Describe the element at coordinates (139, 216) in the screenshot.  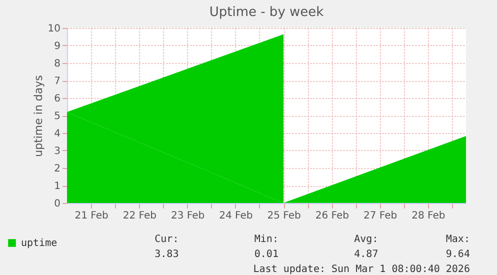
I see `x-tick-label: 22 Feb` at that location.